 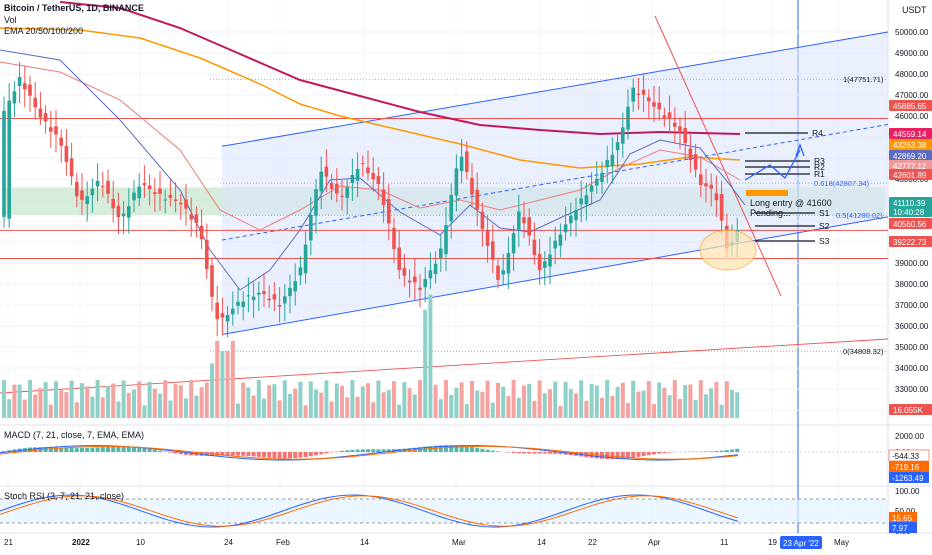 I want to click on price-badge-label: 45885.65, so click(x=910, y=106).